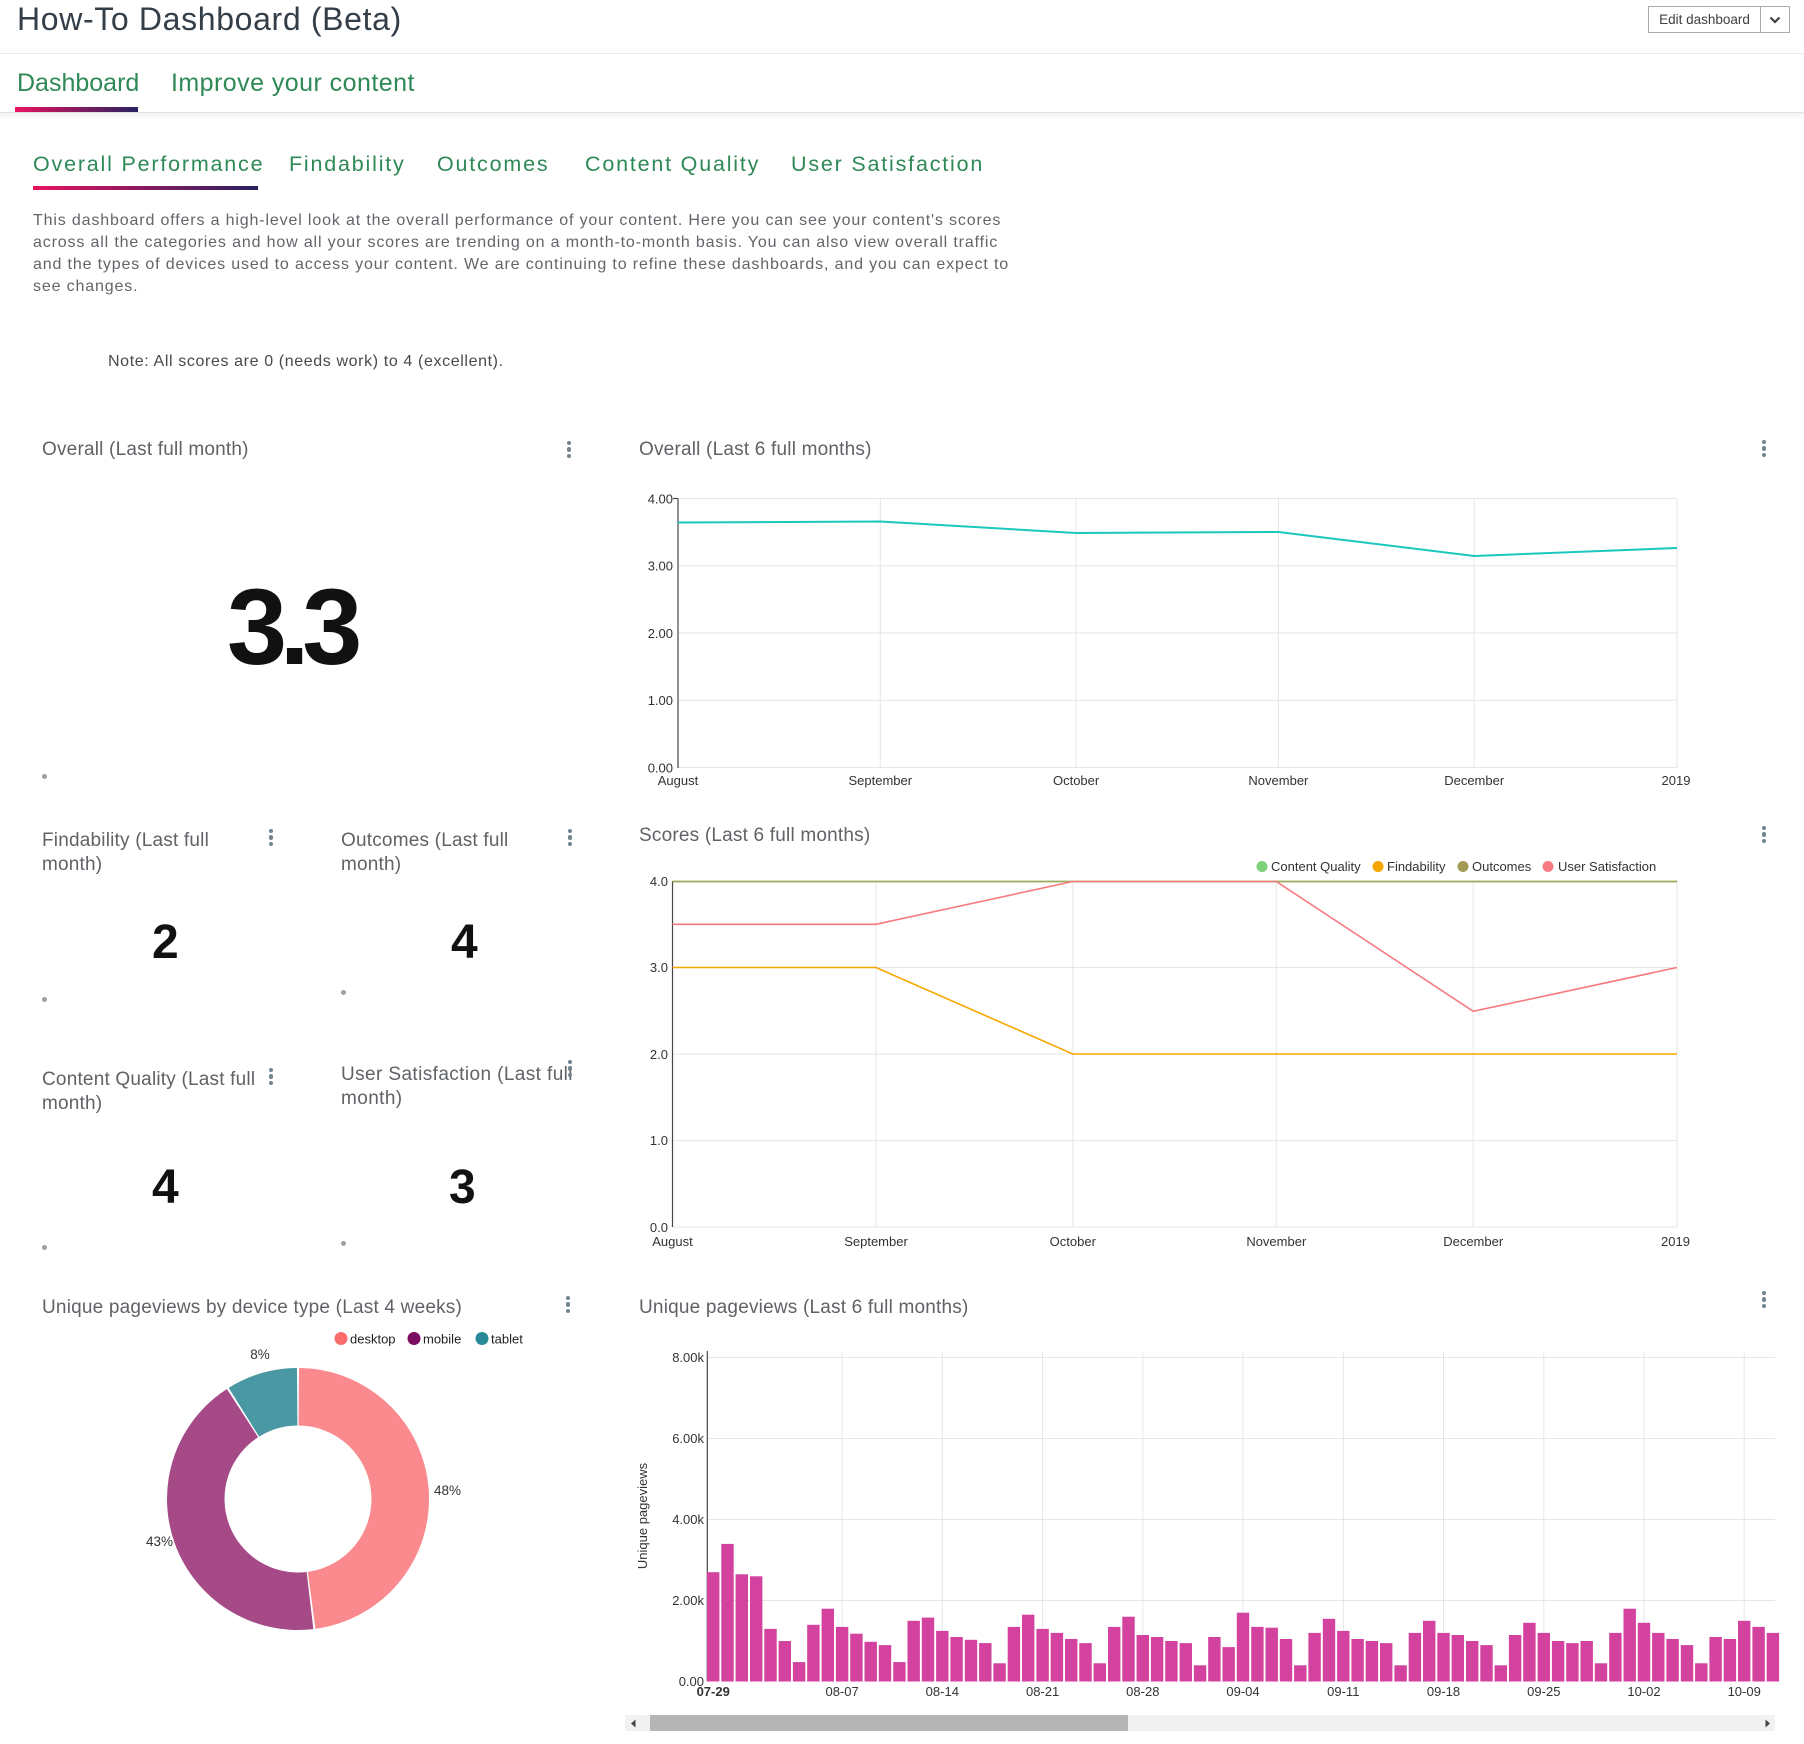 The height and width of the screenshot is (1744, 1804). Describe the element at coordinates (660, 566) in the screenshot. I see `svg-text: 3.00` at that location.